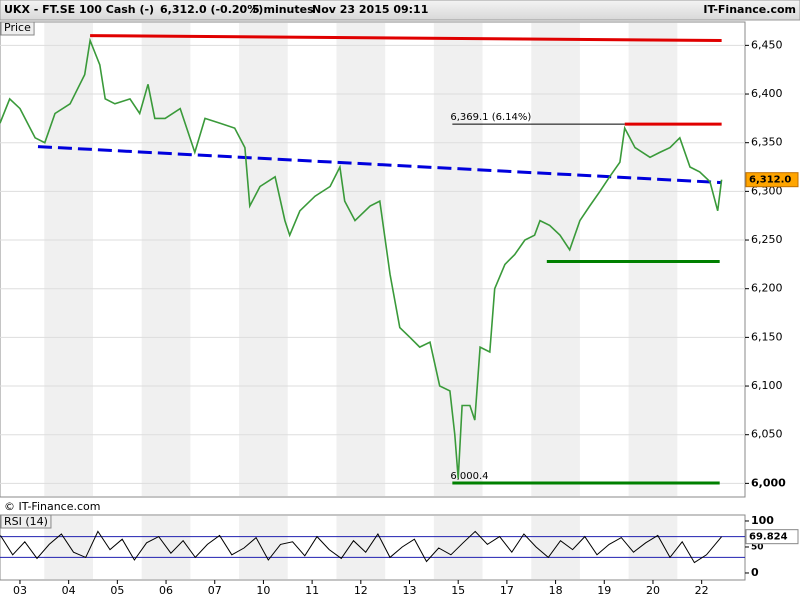  I want to click on y-tick-label: 6,100, so click(767, 385).